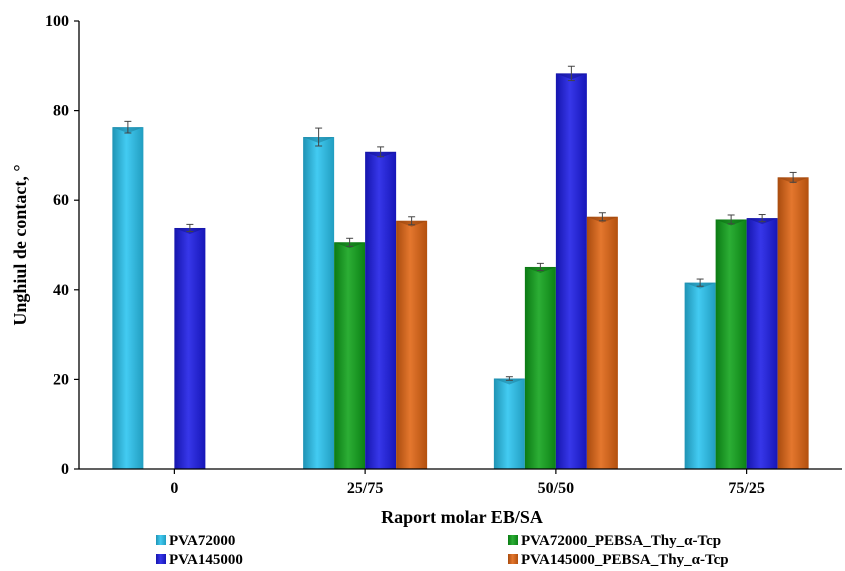 The width and height of the screenshot is (845, 571). What do you see at coordinates (509, 423) in the screenshot?
I see `bar-PVA72000-50/50` at bounding box center [509, 423].